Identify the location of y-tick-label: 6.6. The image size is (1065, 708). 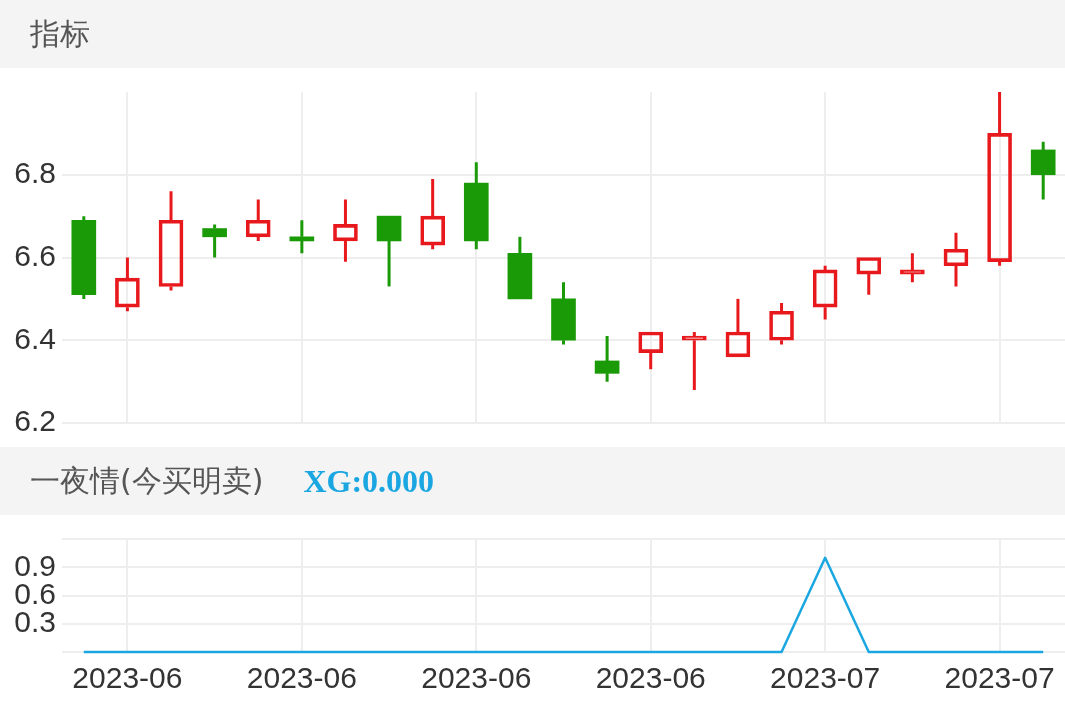
(35, 255).